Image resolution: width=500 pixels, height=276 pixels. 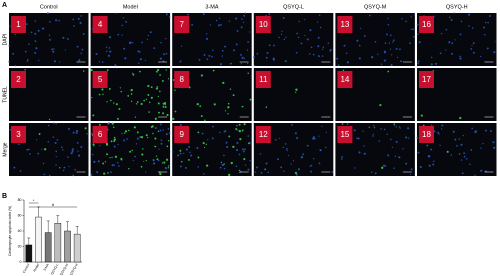 What do you see at coordinates (457, 7) in the screenshot?
I see `column-header: QSYQ-H` at bounding box center [457, 7].